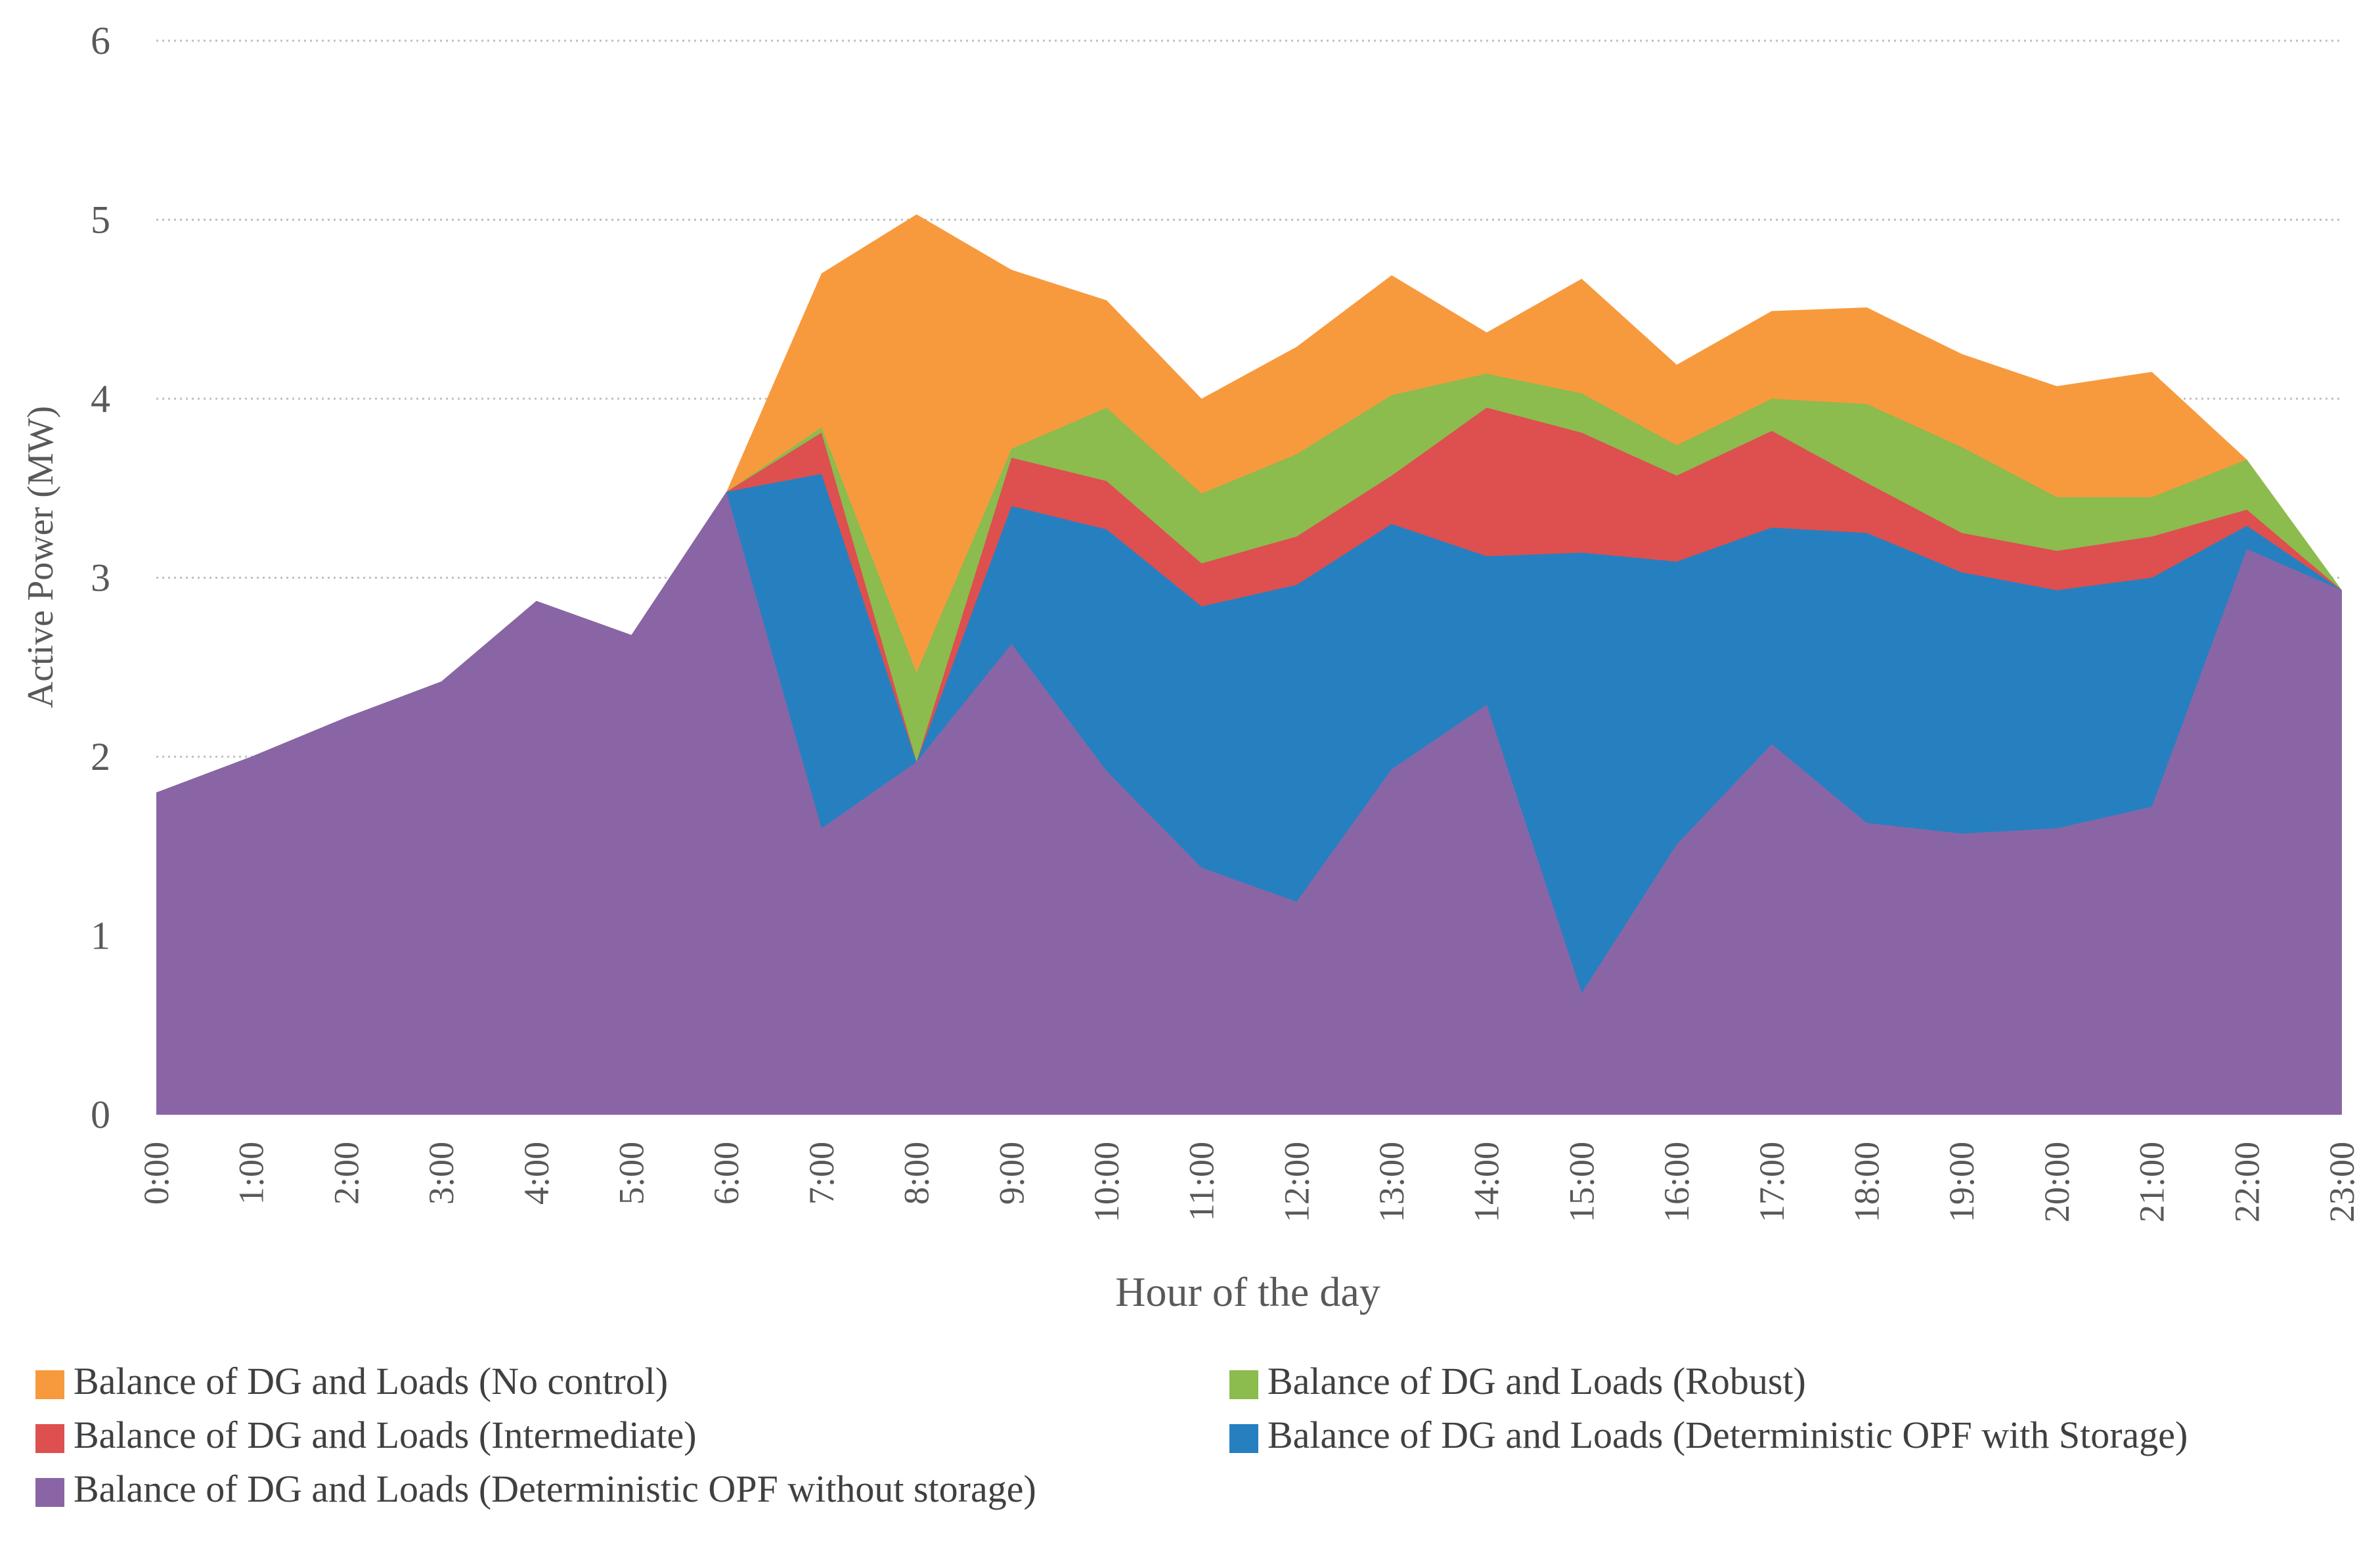 Image resolution: width=2380 pixels, height=1545 pixels. I want to click on x-tick-label: 14:00, so click(1487, 1182).